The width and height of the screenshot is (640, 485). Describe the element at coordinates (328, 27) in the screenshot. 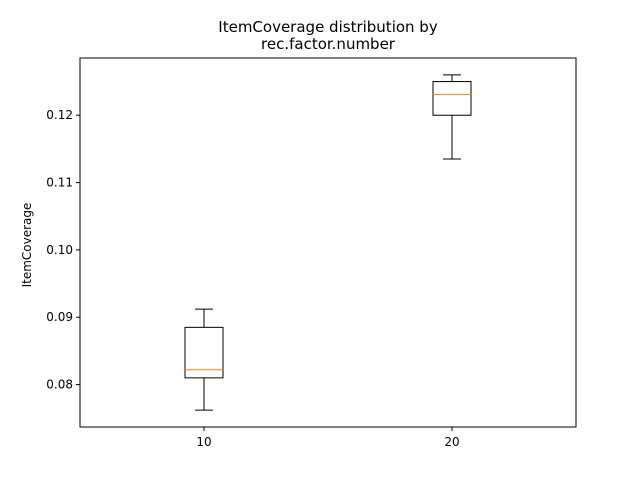

I see `chart-title-line-1: ItemCoverage distribution by` at that location.